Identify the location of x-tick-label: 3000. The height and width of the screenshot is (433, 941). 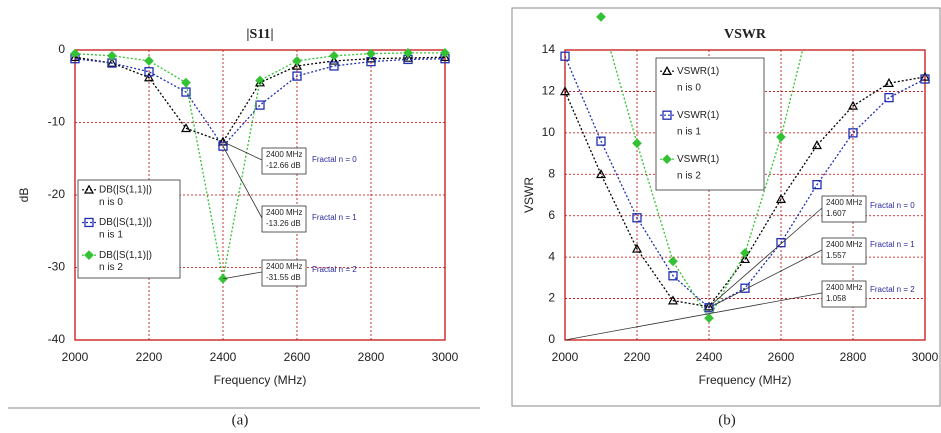
(925, 357).